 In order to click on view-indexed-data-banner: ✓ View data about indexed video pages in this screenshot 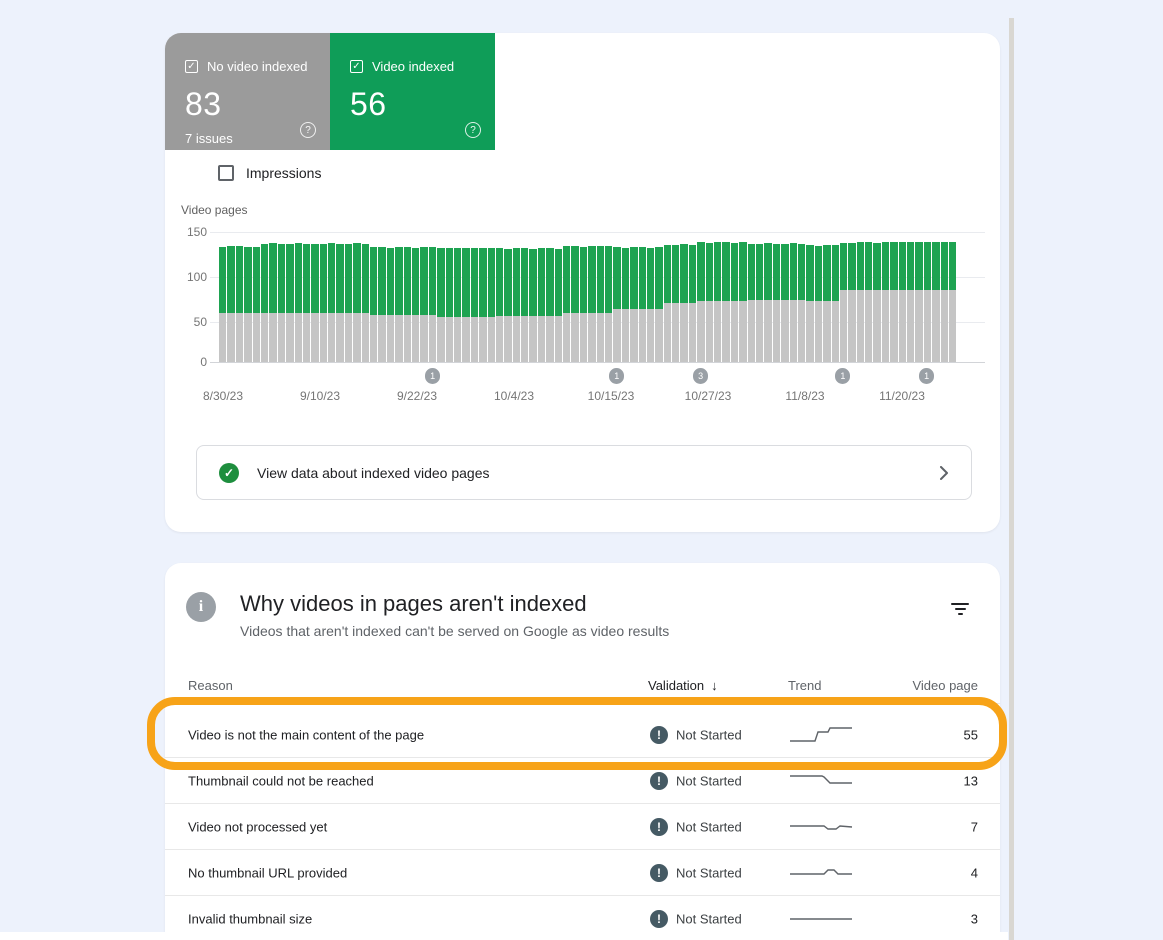, I will do `click(584, 472)`.